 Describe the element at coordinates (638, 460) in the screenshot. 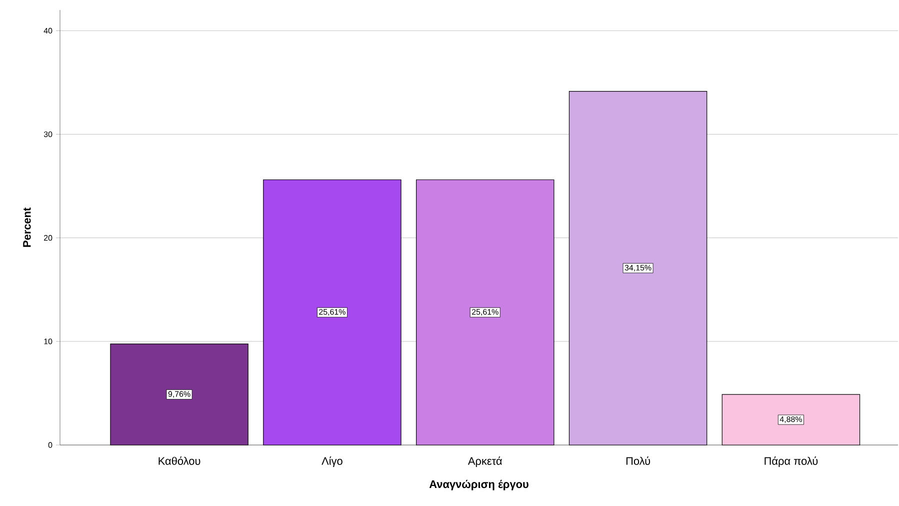

I see `x-tick-label: Πολύ` at that location.